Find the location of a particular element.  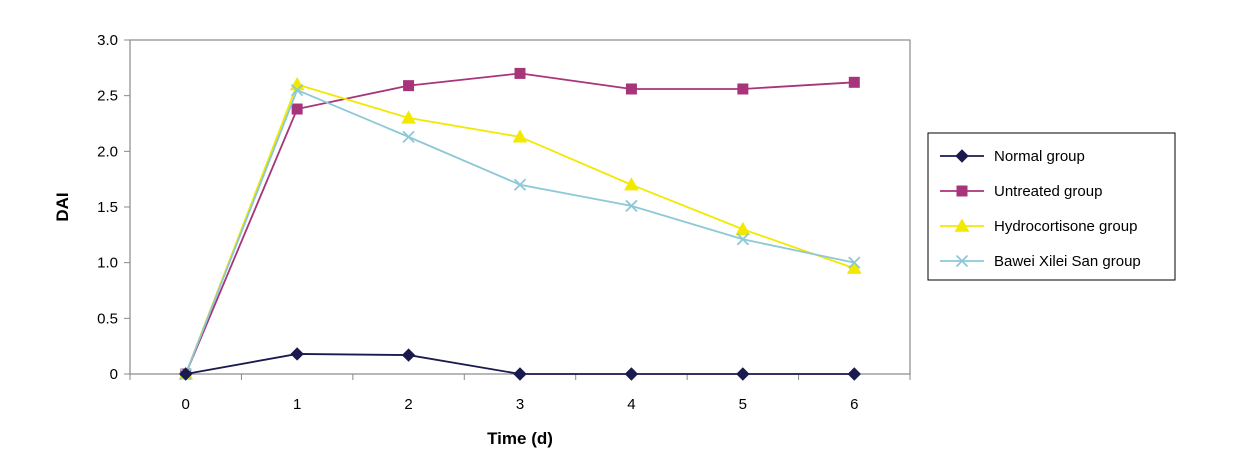

legend-item: Untreated group is located at coordinates (1021, 191).